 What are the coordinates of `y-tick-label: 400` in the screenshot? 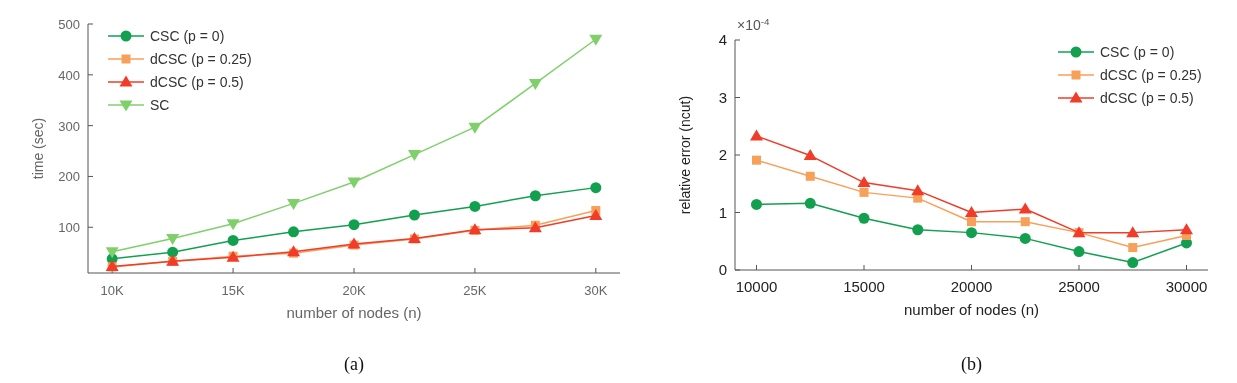 It's located at (69, 75).